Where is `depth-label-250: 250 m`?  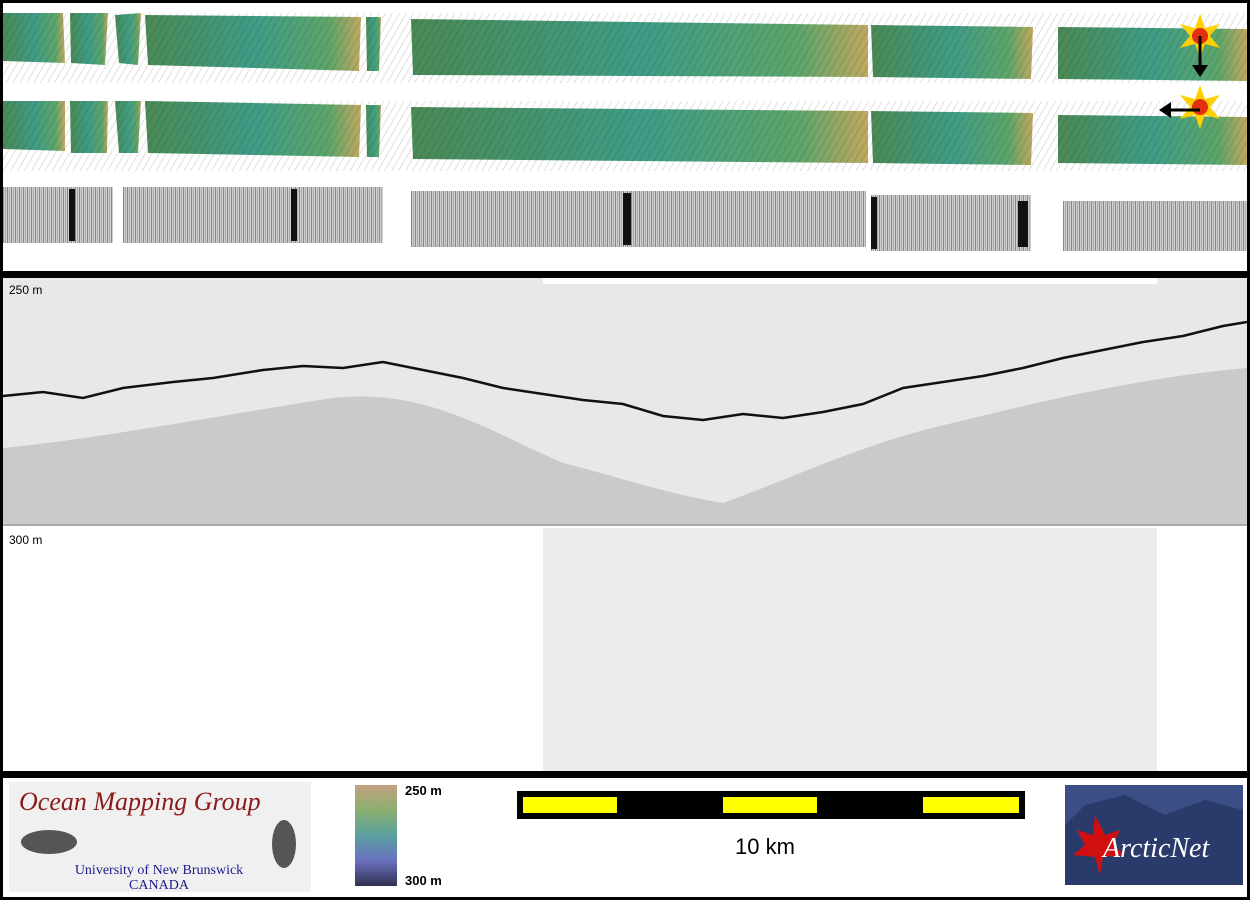
depth-label-250: 250 m is located at coordinates (26, 290).